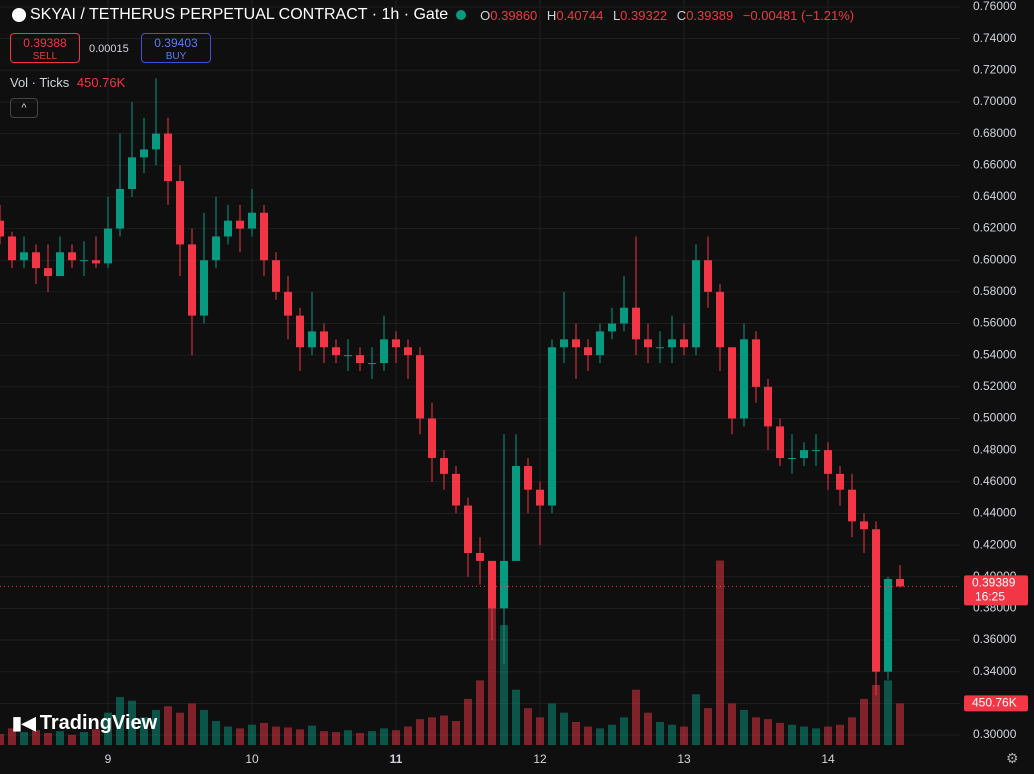 The image size is (1034, 774). Describe the element at coordinates (995, 354) in the screenshot. I see `y-tick-label: 0.54000` at that location.